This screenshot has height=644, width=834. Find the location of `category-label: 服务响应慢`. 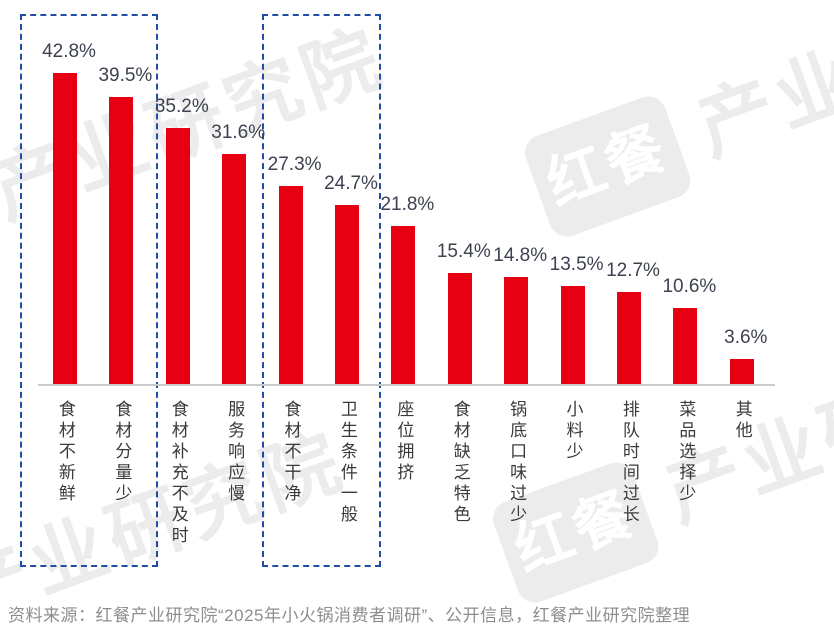

category-label: 服务响应慢 is located at coordinates (235, 452).